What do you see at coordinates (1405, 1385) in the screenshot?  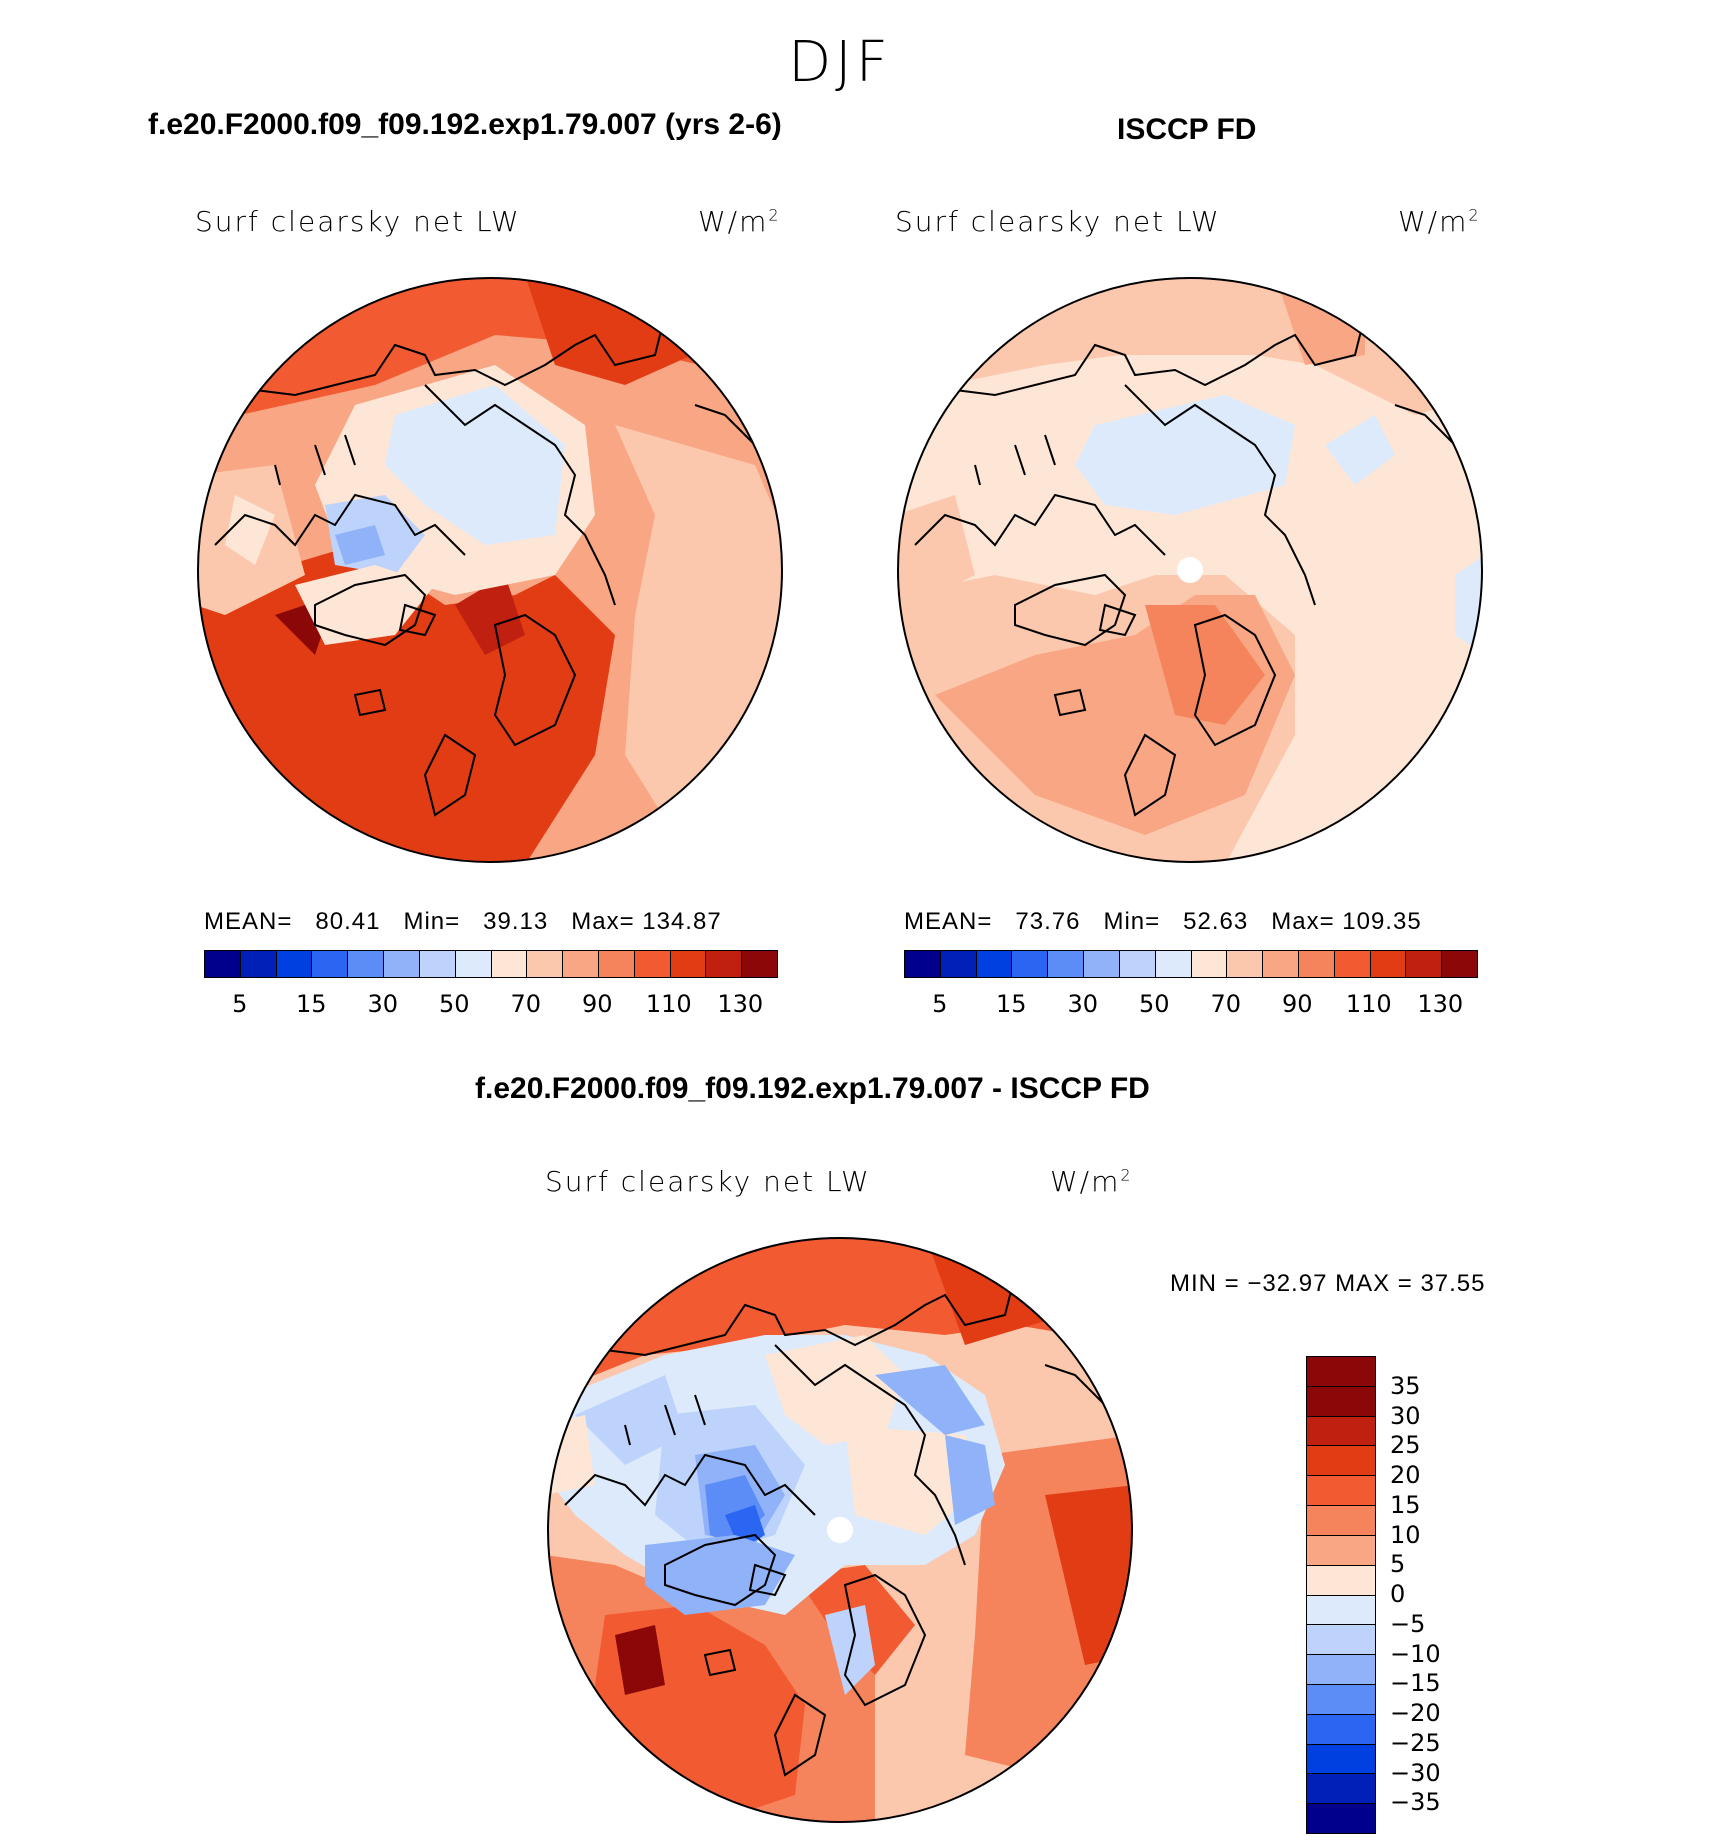 I see `colorbar-tick-label: 35` at bounding box center [1405, 1385].